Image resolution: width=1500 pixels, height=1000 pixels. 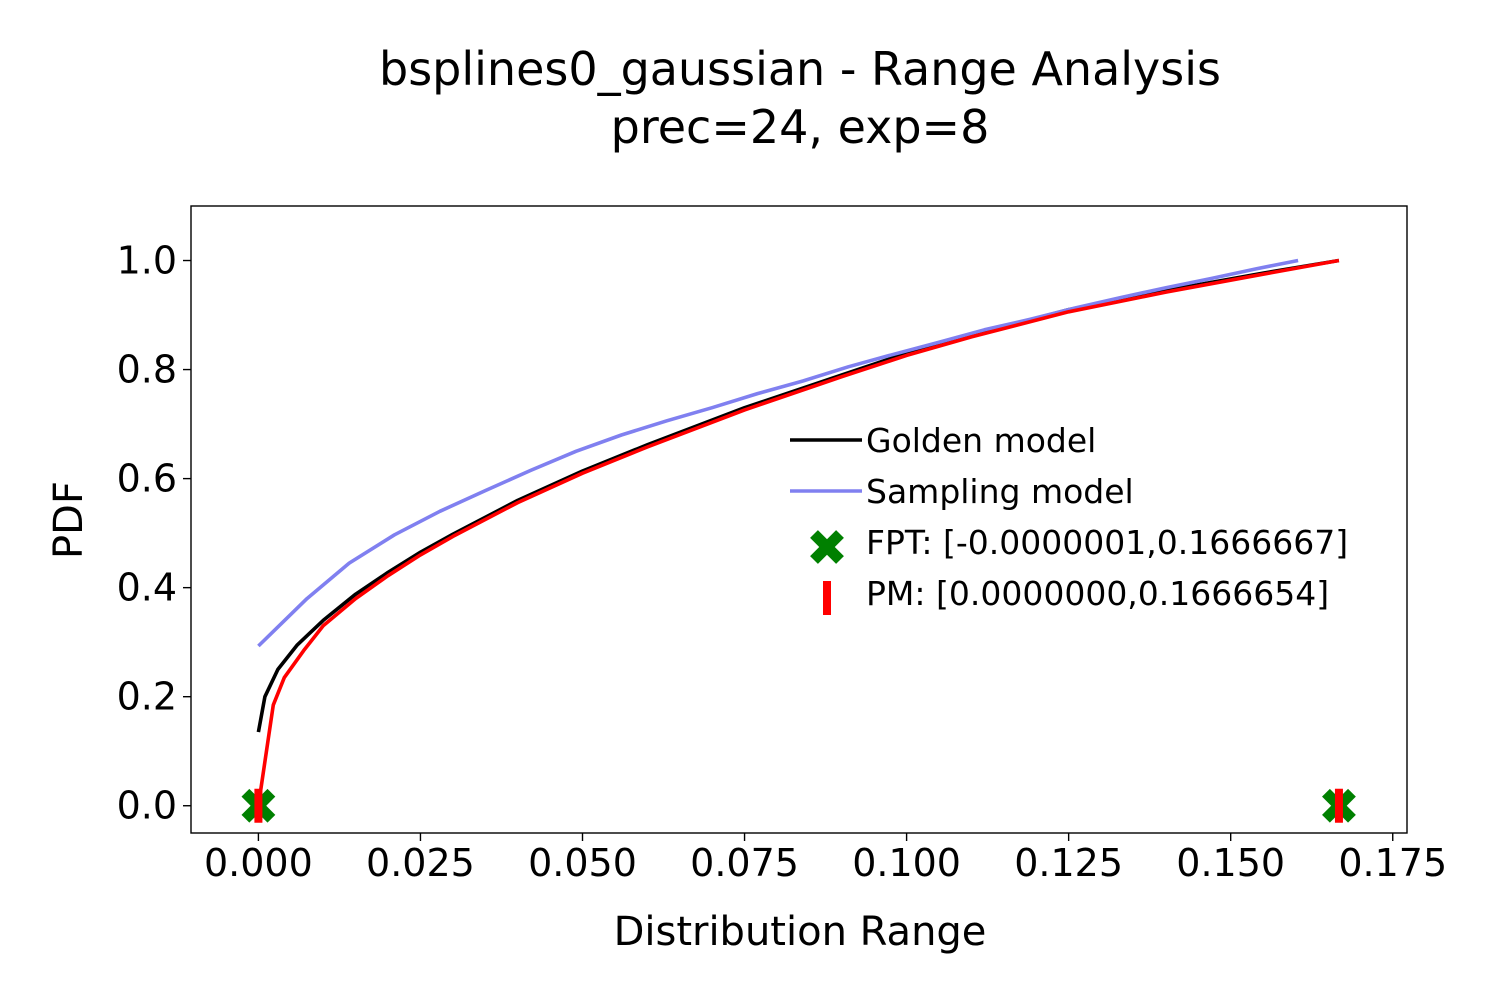 I want to click on x-tick-label: 0.150, so click(x=1230, y=863).